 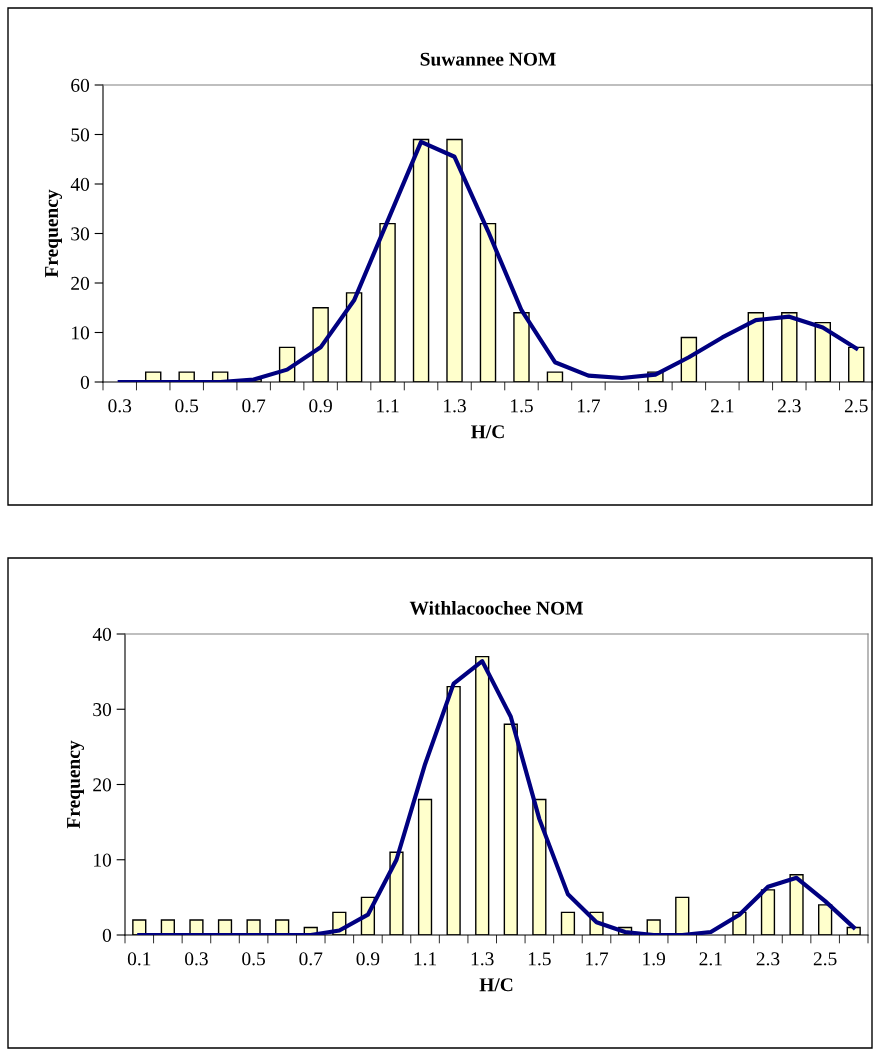 I want to click on chart-title: Withlacoochee NOM, so click(x=496, y=608).